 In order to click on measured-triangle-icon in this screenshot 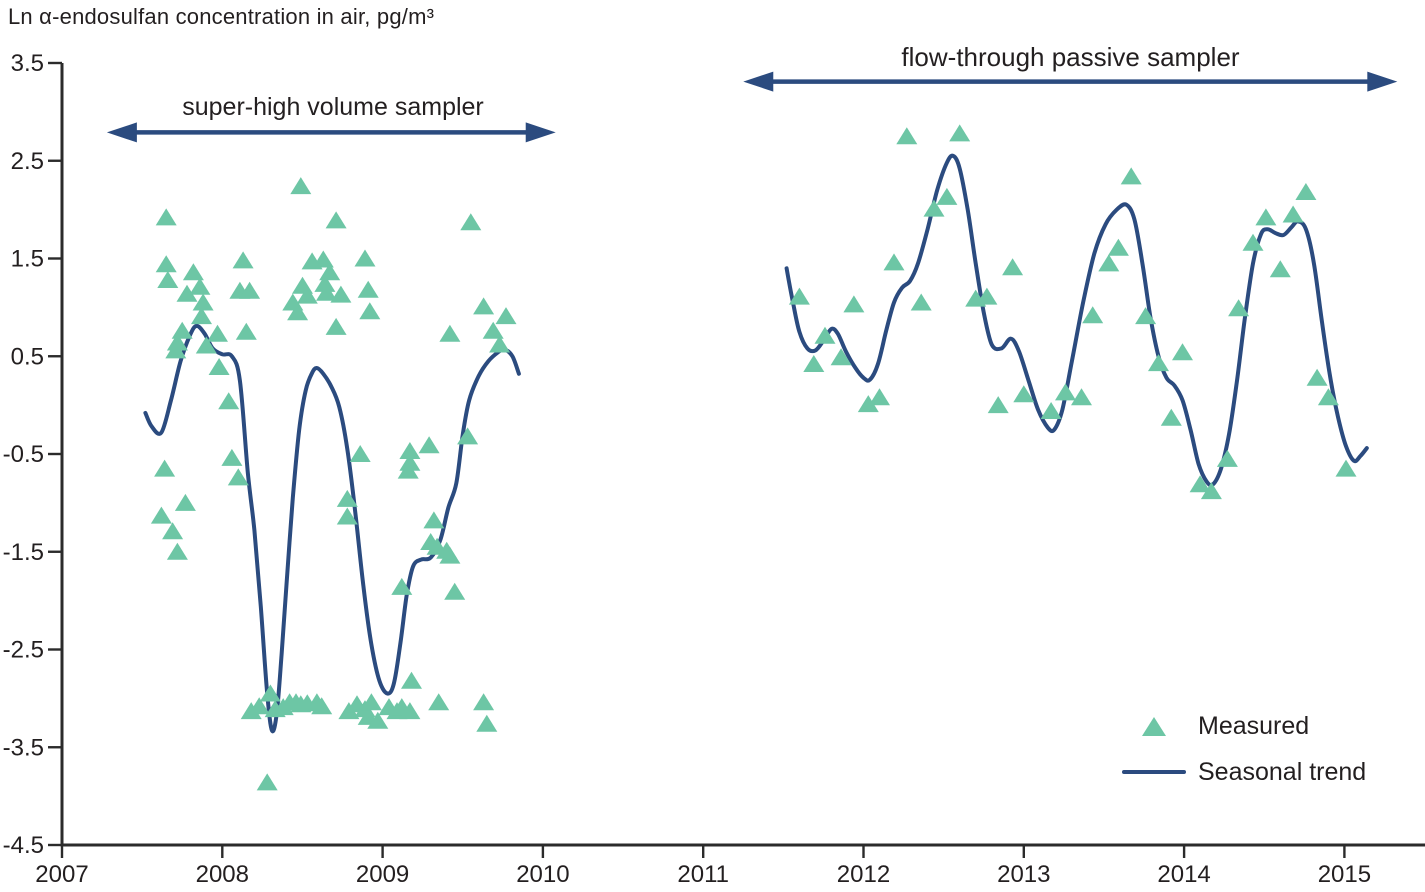, I will do `click(1154, 726)`.